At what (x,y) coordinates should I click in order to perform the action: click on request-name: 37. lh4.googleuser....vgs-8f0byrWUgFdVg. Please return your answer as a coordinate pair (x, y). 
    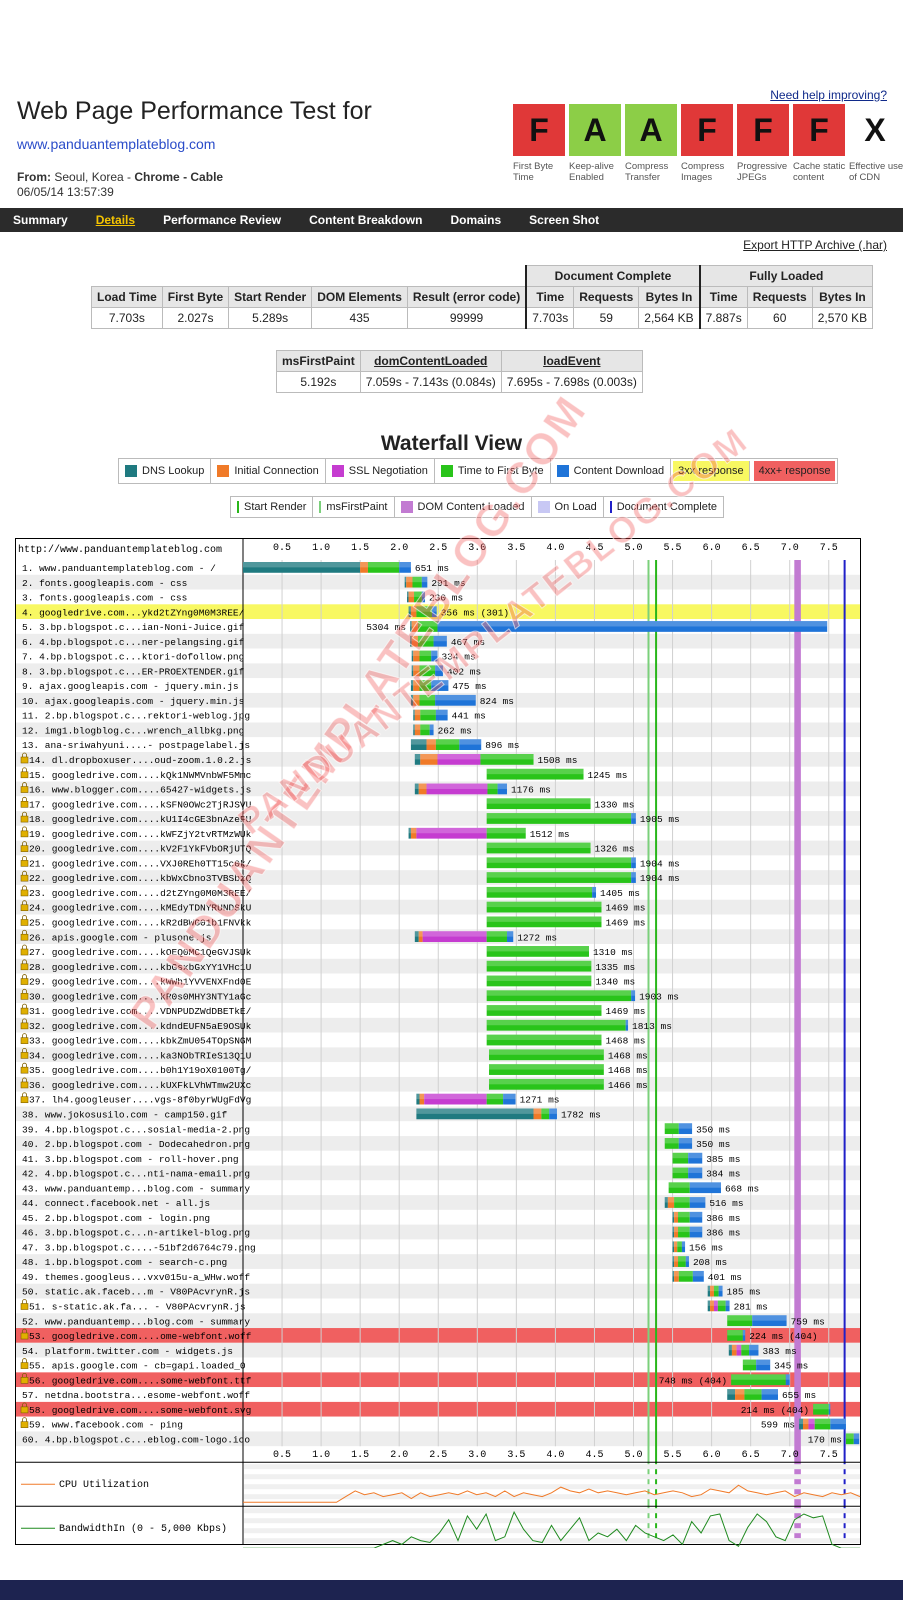
    Looking at the image, I should click on (140, 1100).